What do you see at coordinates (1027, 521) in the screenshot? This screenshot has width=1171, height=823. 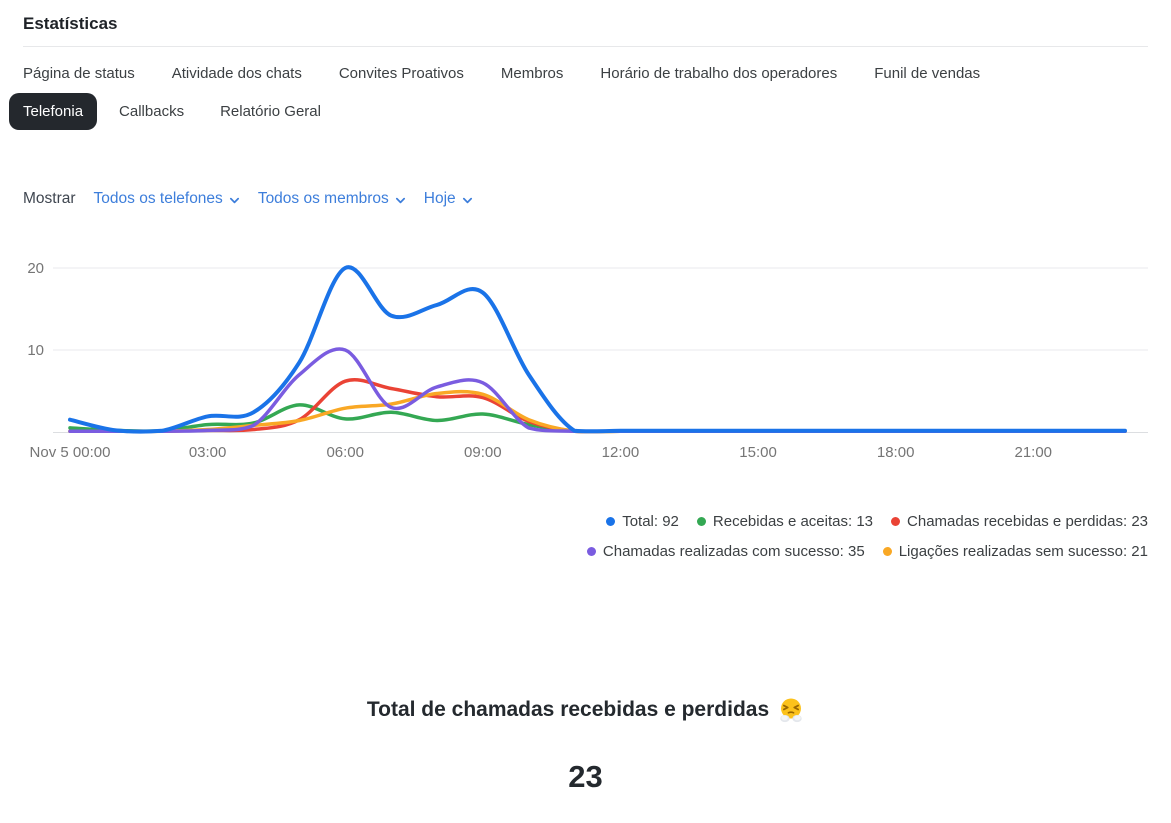 I see `legend-label: Chamadas recebidas e perdidas: 23` at bounding box center [1027, 521].